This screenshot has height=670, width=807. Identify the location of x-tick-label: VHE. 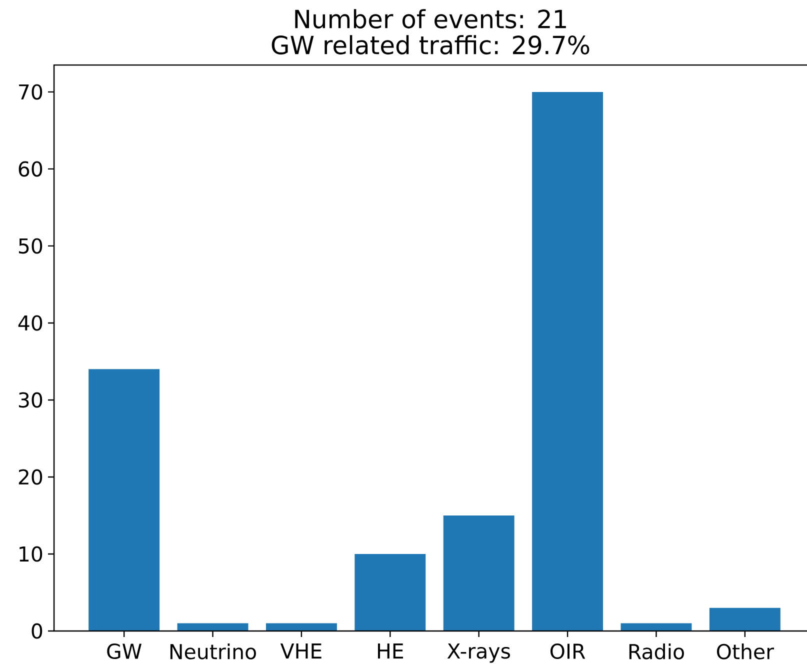
(301, 651).